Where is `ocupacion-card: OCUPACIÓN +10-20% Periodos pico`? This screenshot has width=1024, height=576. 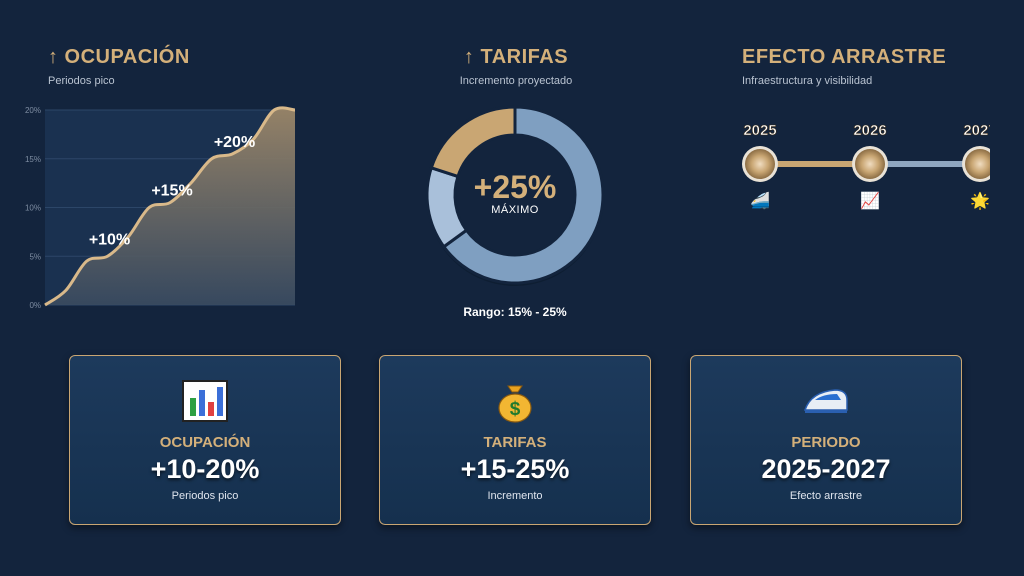 ocupacion-card: OCUPACIÓN +10-20% Periodos pico is located at coordinates (205, 440).